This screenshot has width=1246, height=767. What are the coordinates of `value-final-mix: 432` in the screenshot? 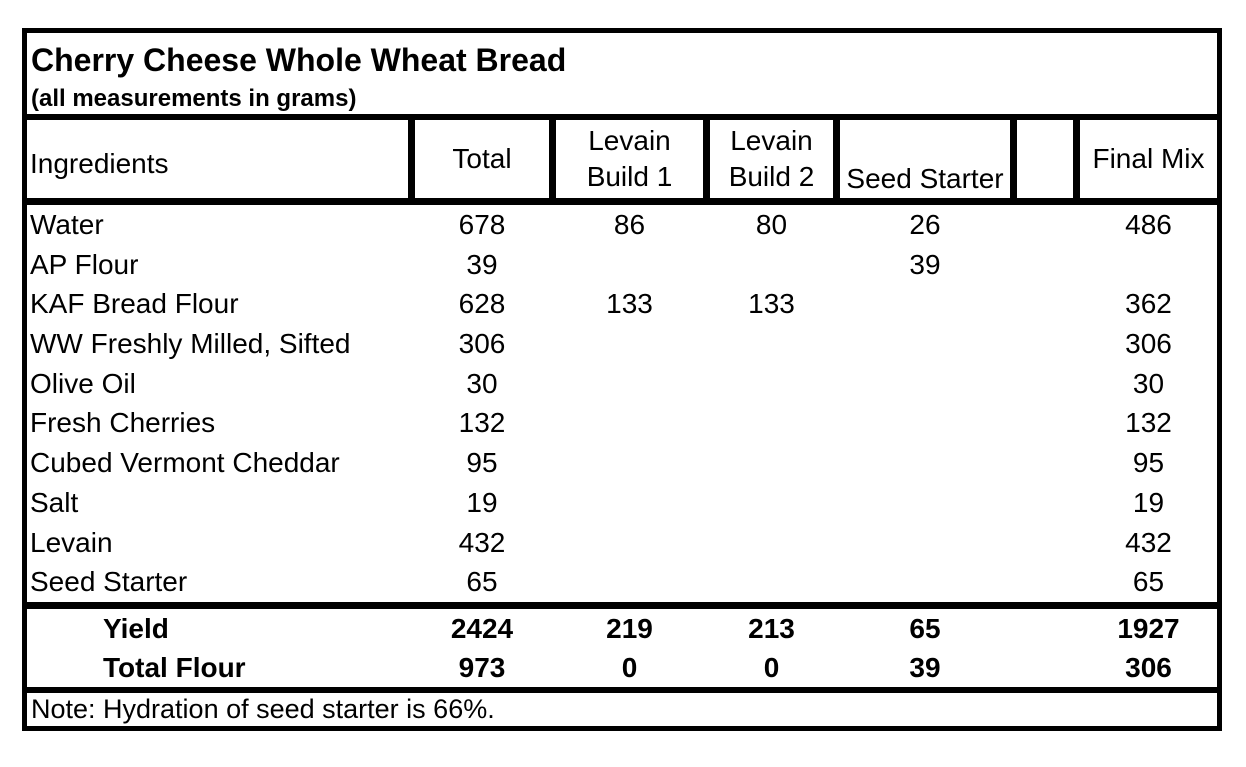 It's located at (1148, 542).